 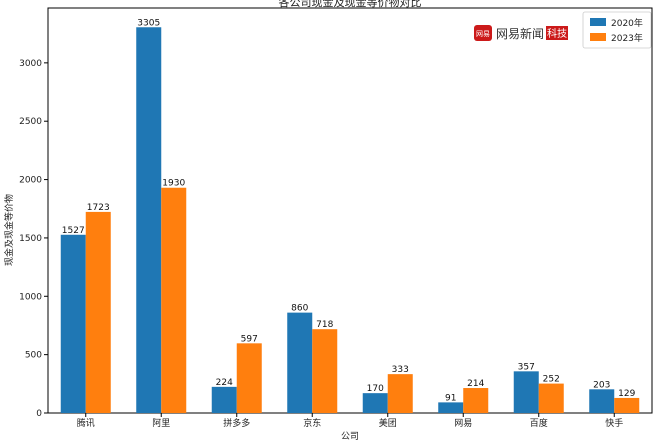 I want to click on watermark-logo: 网易 网易新闻 科技, so click(x=521, y=33).